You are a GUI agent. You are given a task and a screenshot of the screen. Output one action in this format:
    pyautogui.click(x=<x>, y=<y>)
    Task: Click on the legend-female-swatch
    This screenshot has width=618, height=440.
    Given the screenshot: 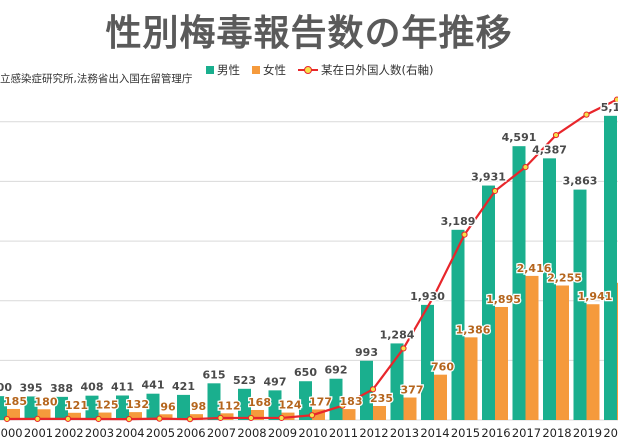 What is the action you would take?
    pyautogui.click(x=256, y=70)
    